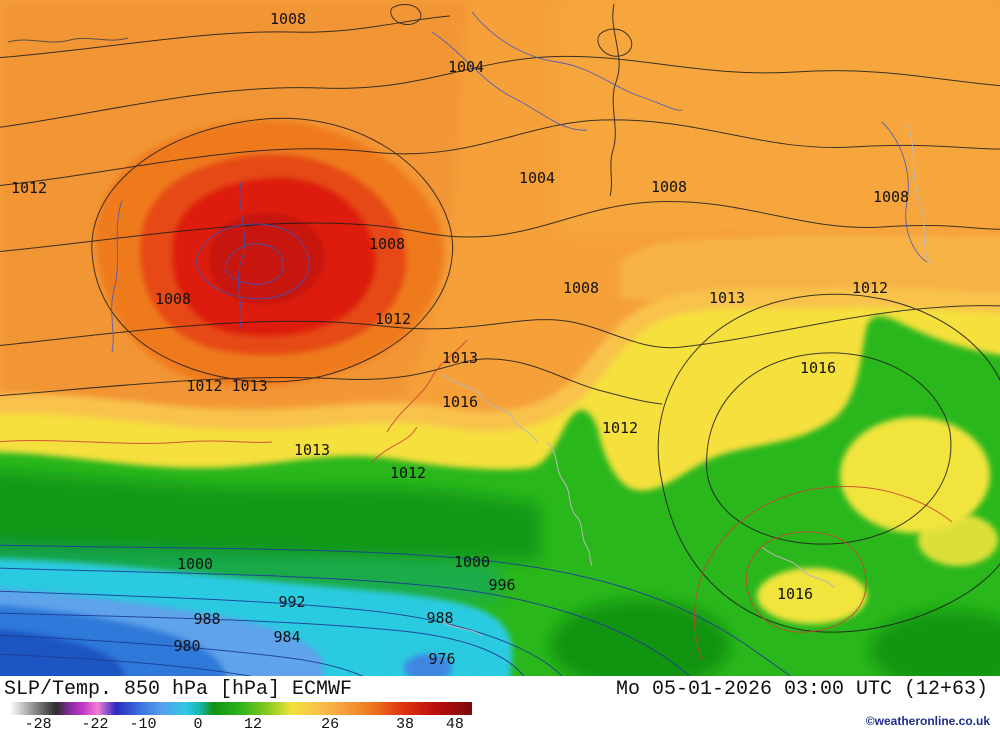  I want to click on warm-core-blob, so click(269, 253).